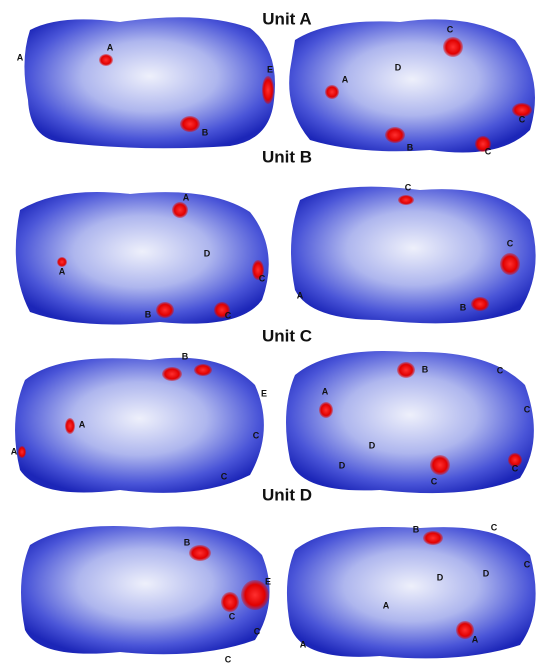 The height and width of the screenshot is (666, 543). I want to click on unit-title: Unit C, so click(287, 335).